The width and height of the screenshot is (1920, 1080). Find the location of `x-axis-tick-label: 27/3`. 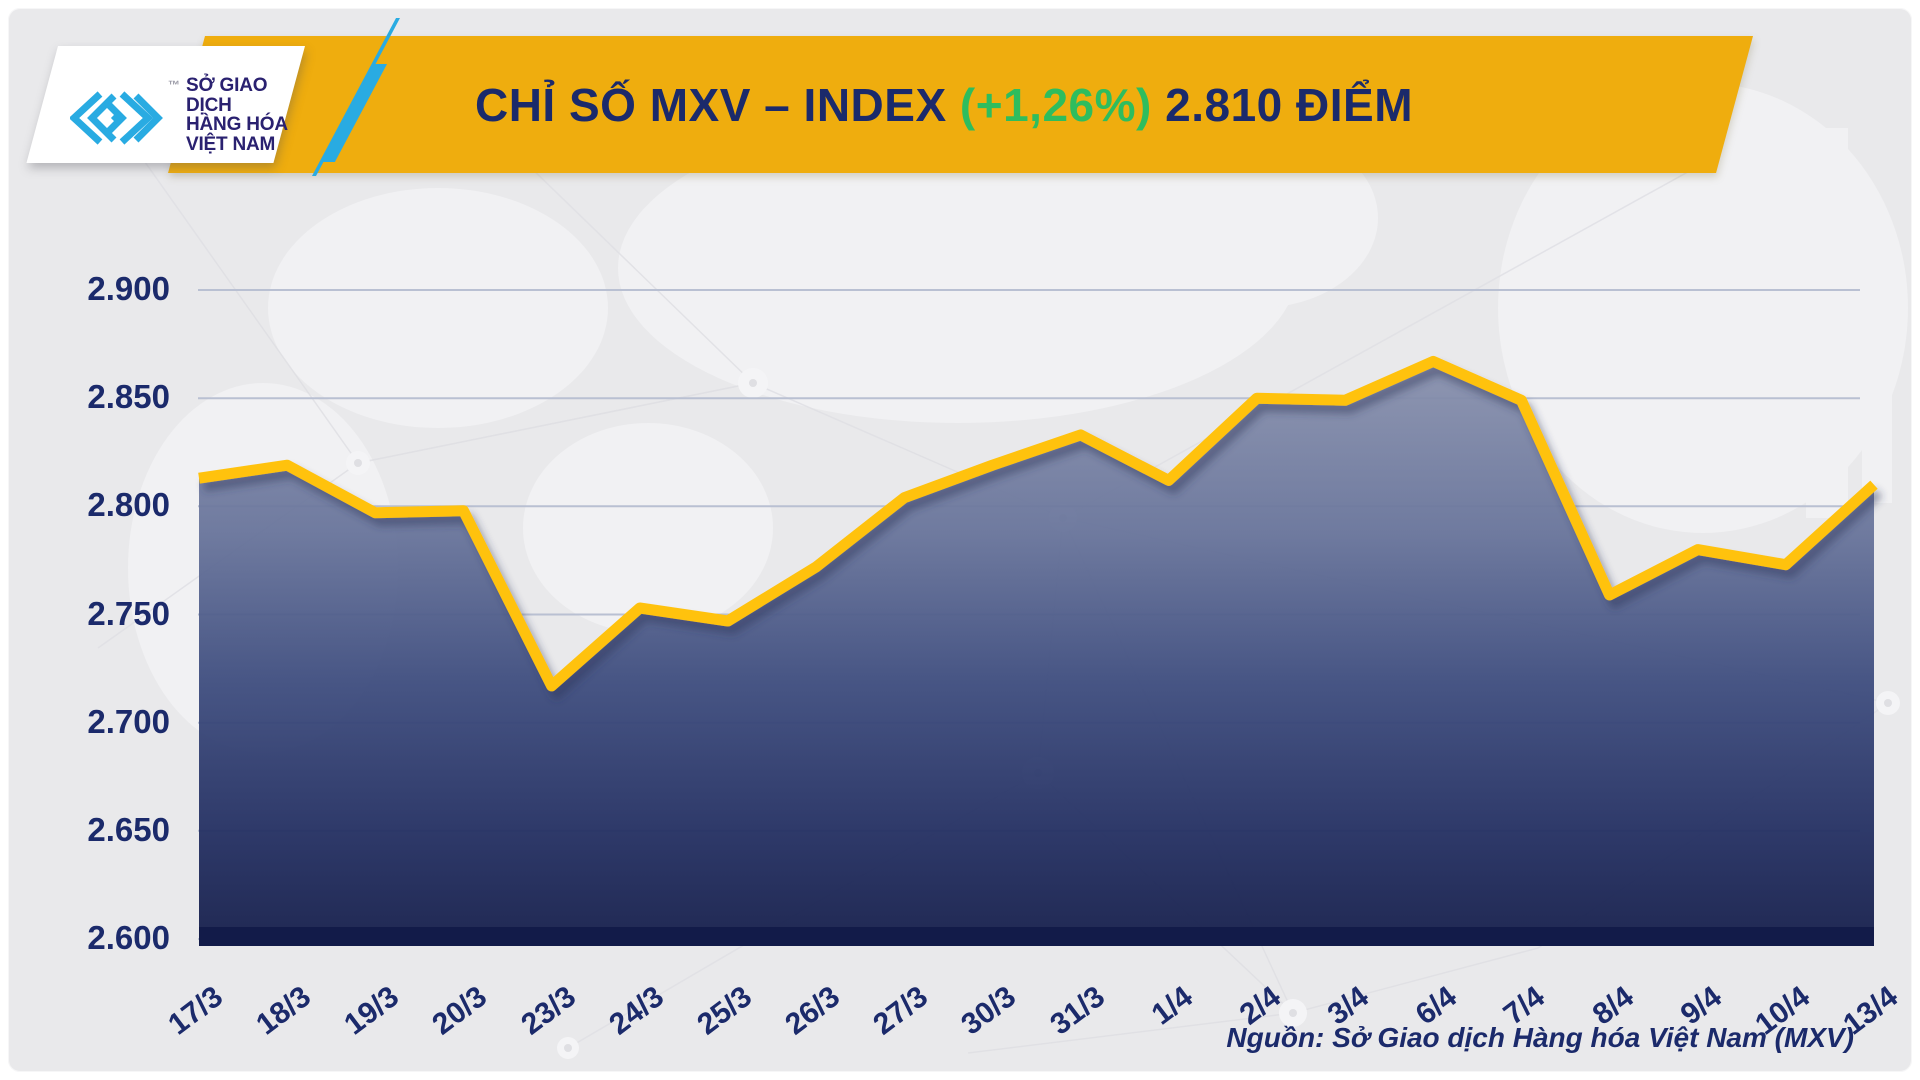

x-axis-tick-label: 27/3 is located at coordinates (901, 1011).